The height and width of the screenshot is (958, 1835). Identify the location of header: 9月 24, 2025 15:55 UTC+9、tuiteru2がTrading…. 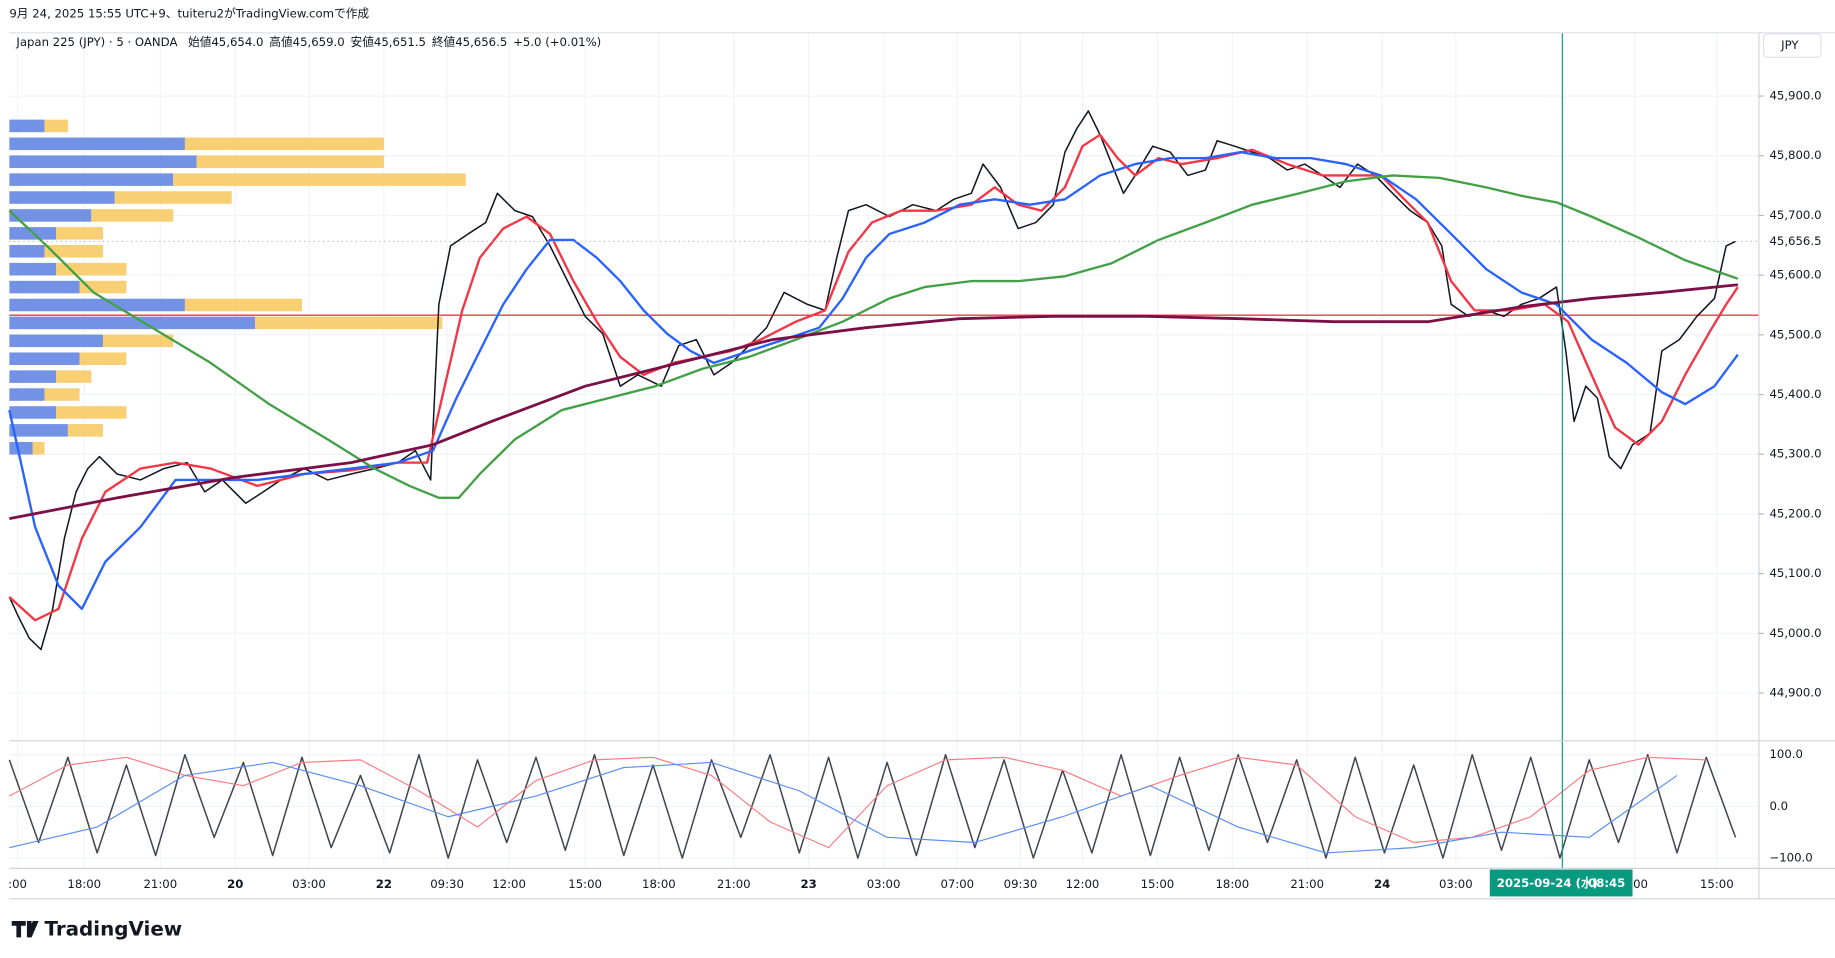
(189, 14).